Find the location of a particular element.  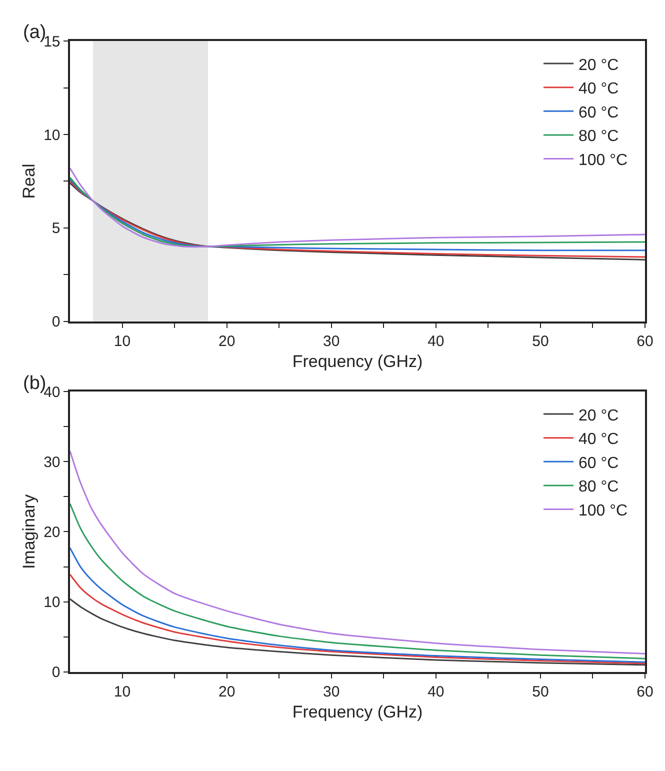

y-tick-label: 15 is located at coordinates (52, 41).